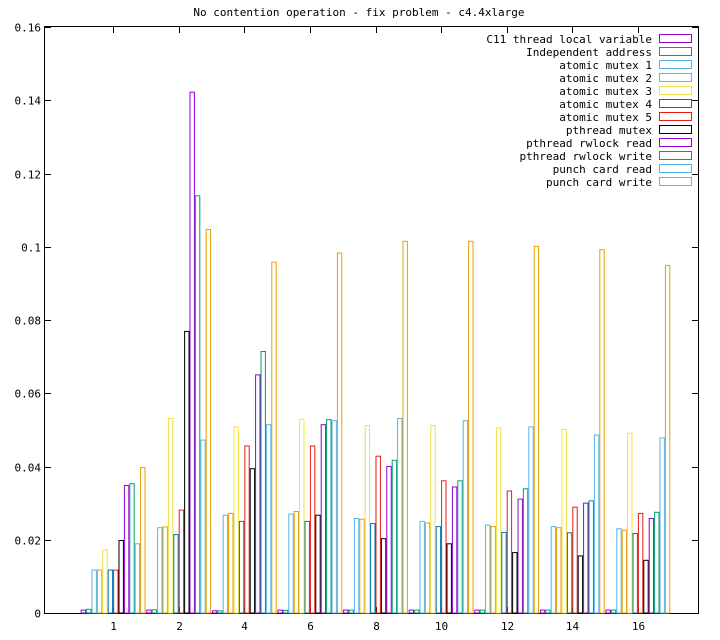  I want to click on x-tick-label: 10, so click(441, 626).